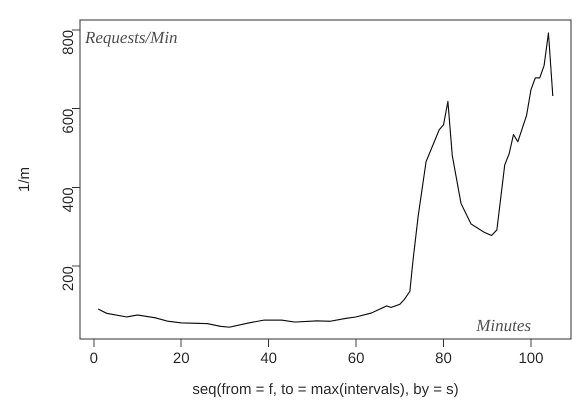 This screenshot has width=581, height=415. I want to click on x-axis-title: seq(from = f, to = max(intervals), by = s), so click(325, 389).